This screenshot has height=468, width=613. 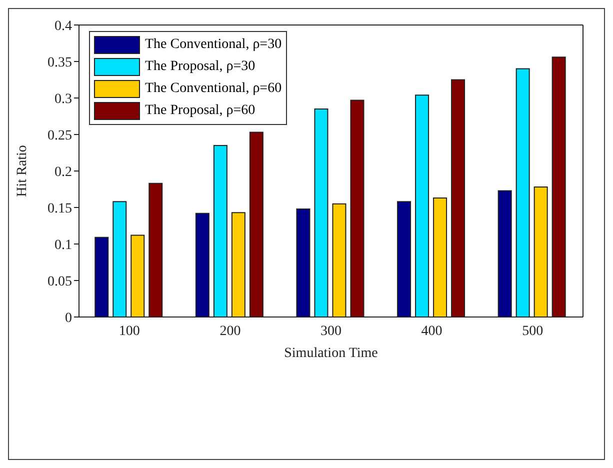 I want to click on x-tick-label: 100, so click(x=129, y=331).